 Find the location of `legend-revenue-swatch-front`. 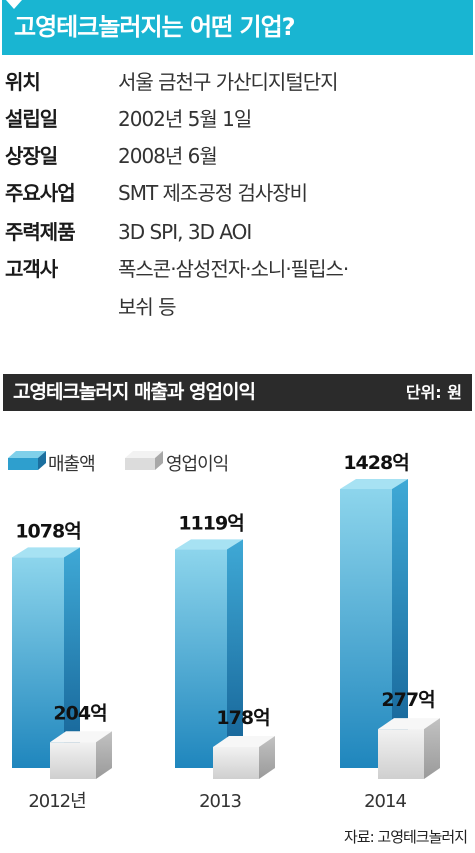

legend-revenue-swatch-front is located at coordinates (23, 464).